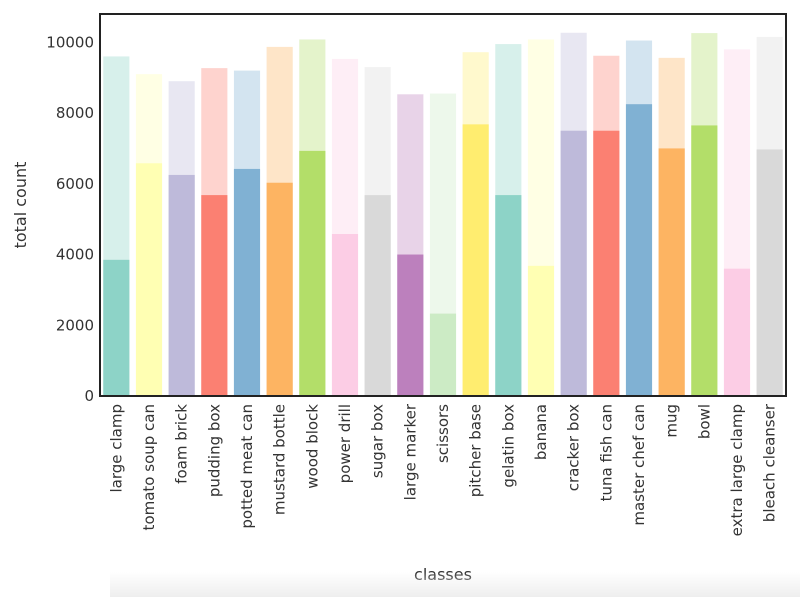 Image resolution: width=800 pixels, height=597 pixels. Describe the element at coordinates (606, 452) in the screenshot. I see `x-tick-label: tuna fish can` at that location.